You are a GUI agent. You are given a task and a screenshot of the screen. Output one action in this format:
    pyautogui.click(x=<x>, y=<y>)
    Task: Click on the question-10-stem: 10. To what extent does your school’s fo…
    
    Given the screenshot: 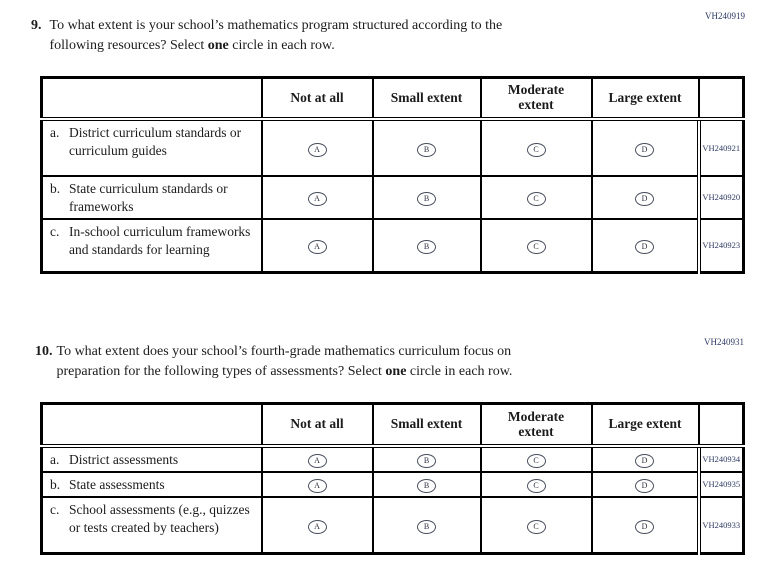 What is the action you would take?
    pyautogui.click(x=365, y=361)
    